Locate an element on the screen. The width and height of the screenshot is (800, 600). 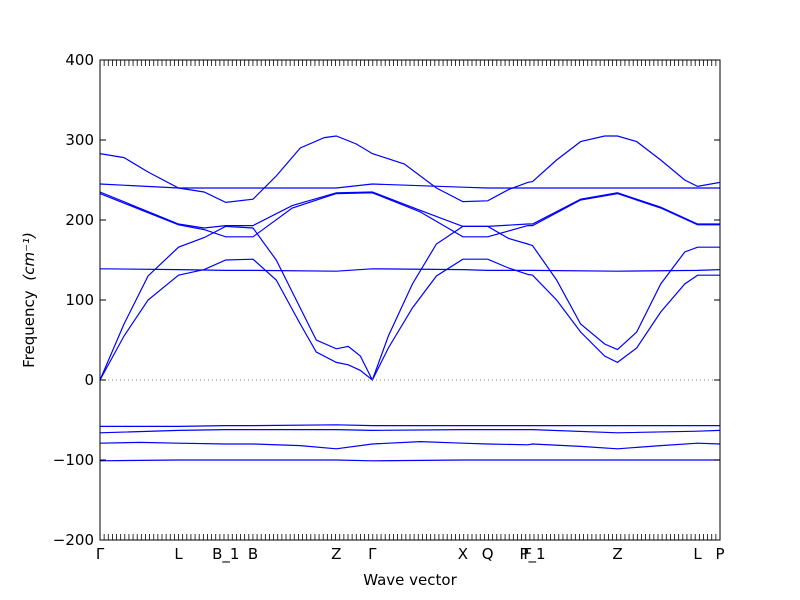
x-tick-label: B_1 is located at coordinates (225, 554).